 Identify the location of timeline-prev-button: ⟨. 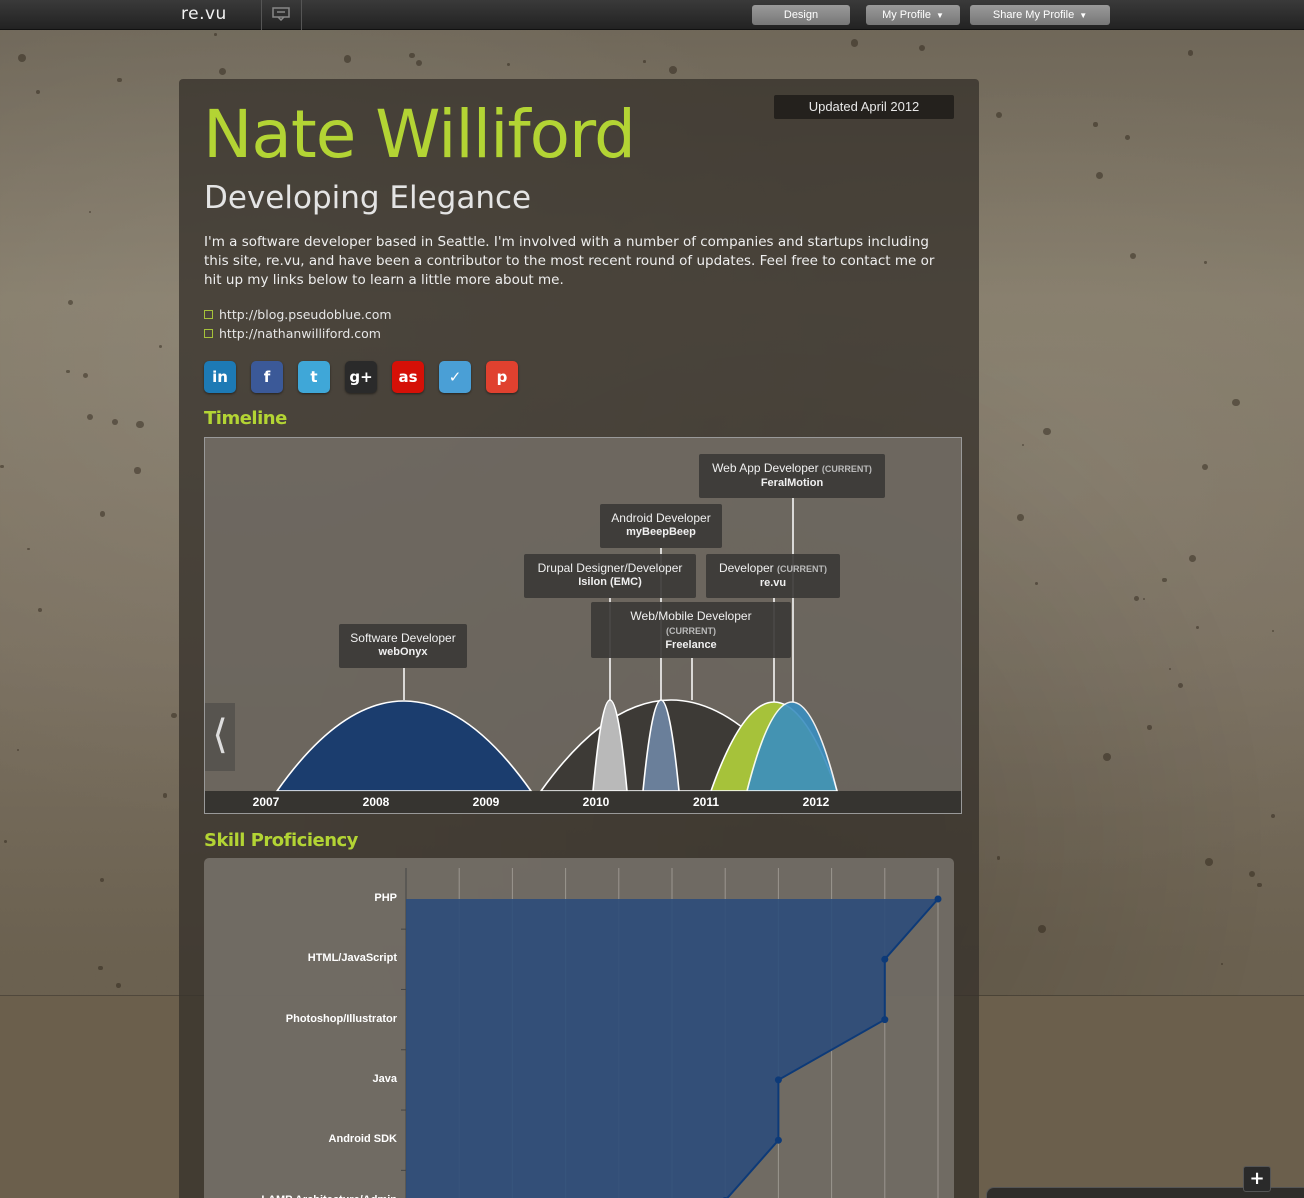
(220, 737).